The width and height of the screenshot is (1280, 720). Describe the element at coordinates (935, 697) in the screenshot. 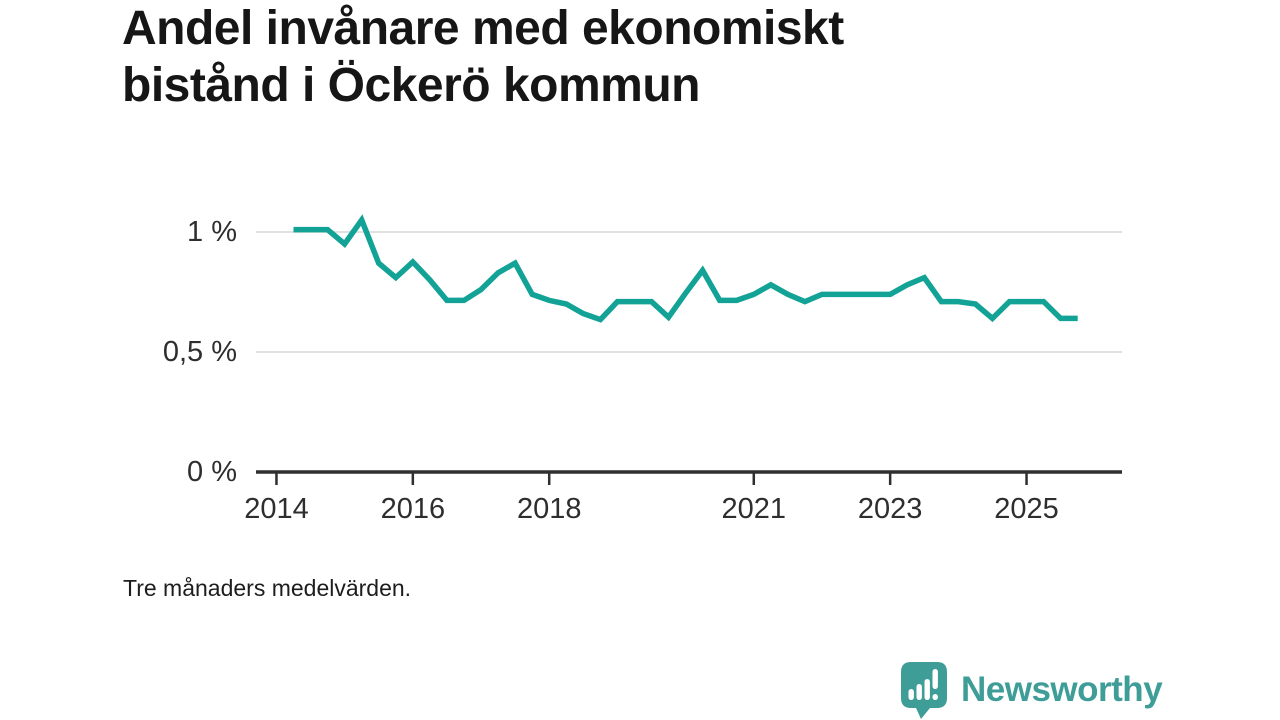

I see `exclamation-dot-icon` at that location.